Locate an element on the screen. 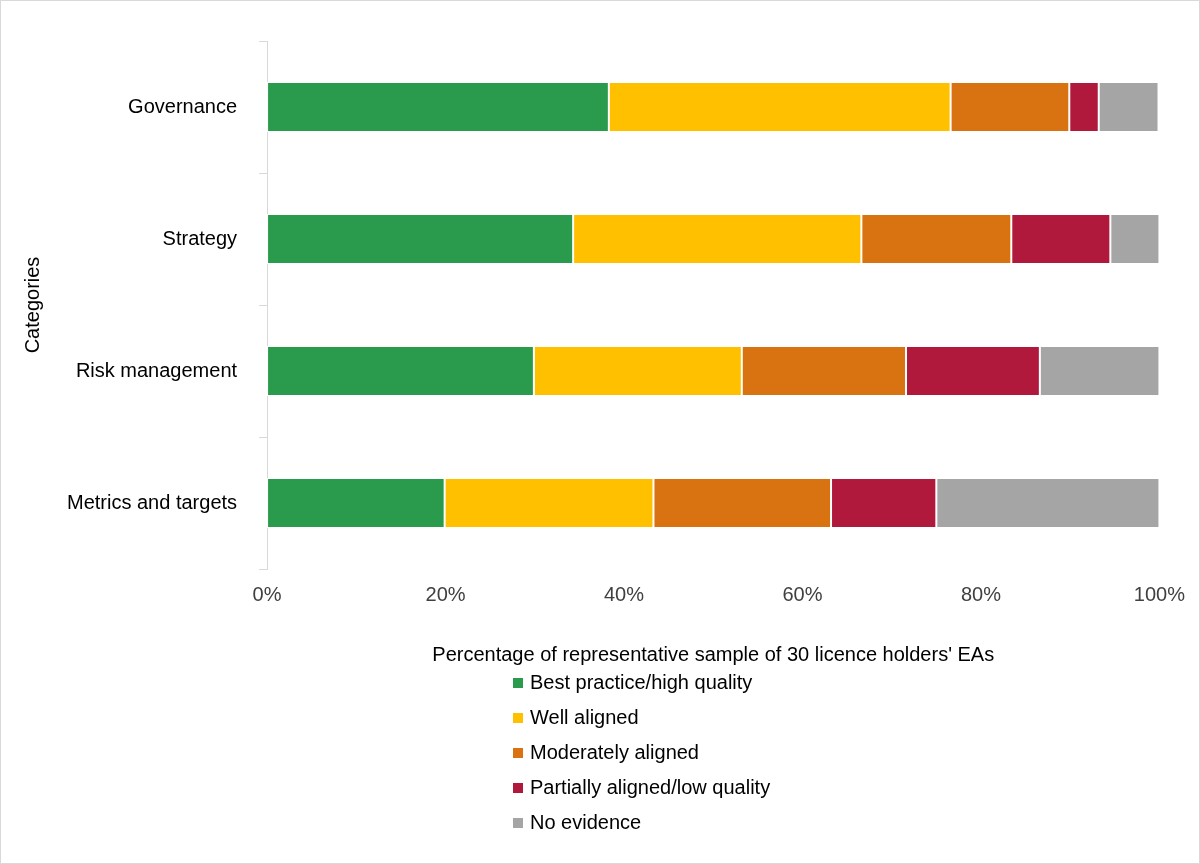 Image resolution: width=1200 pixels, height=864 pixels. x-axis-title: Percentage of representative sample of 30 licence holders' EAs is located at coordinates (713, 653).